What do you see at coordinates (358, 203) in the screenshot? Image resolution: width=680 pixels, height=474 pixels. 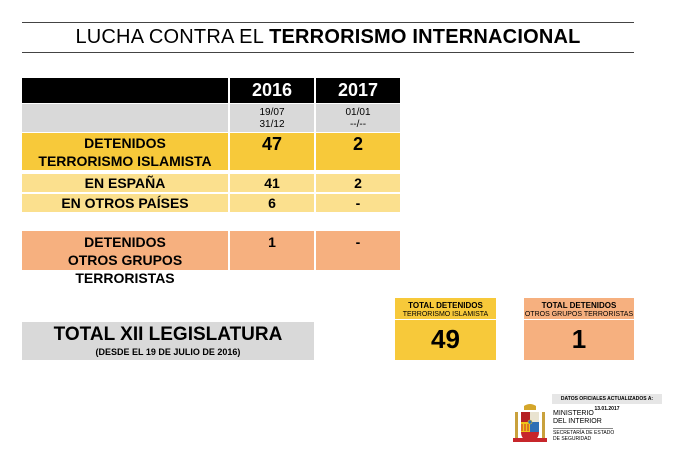 I see `row-otros-paises-2017: -` at bounding box center [358, 203].